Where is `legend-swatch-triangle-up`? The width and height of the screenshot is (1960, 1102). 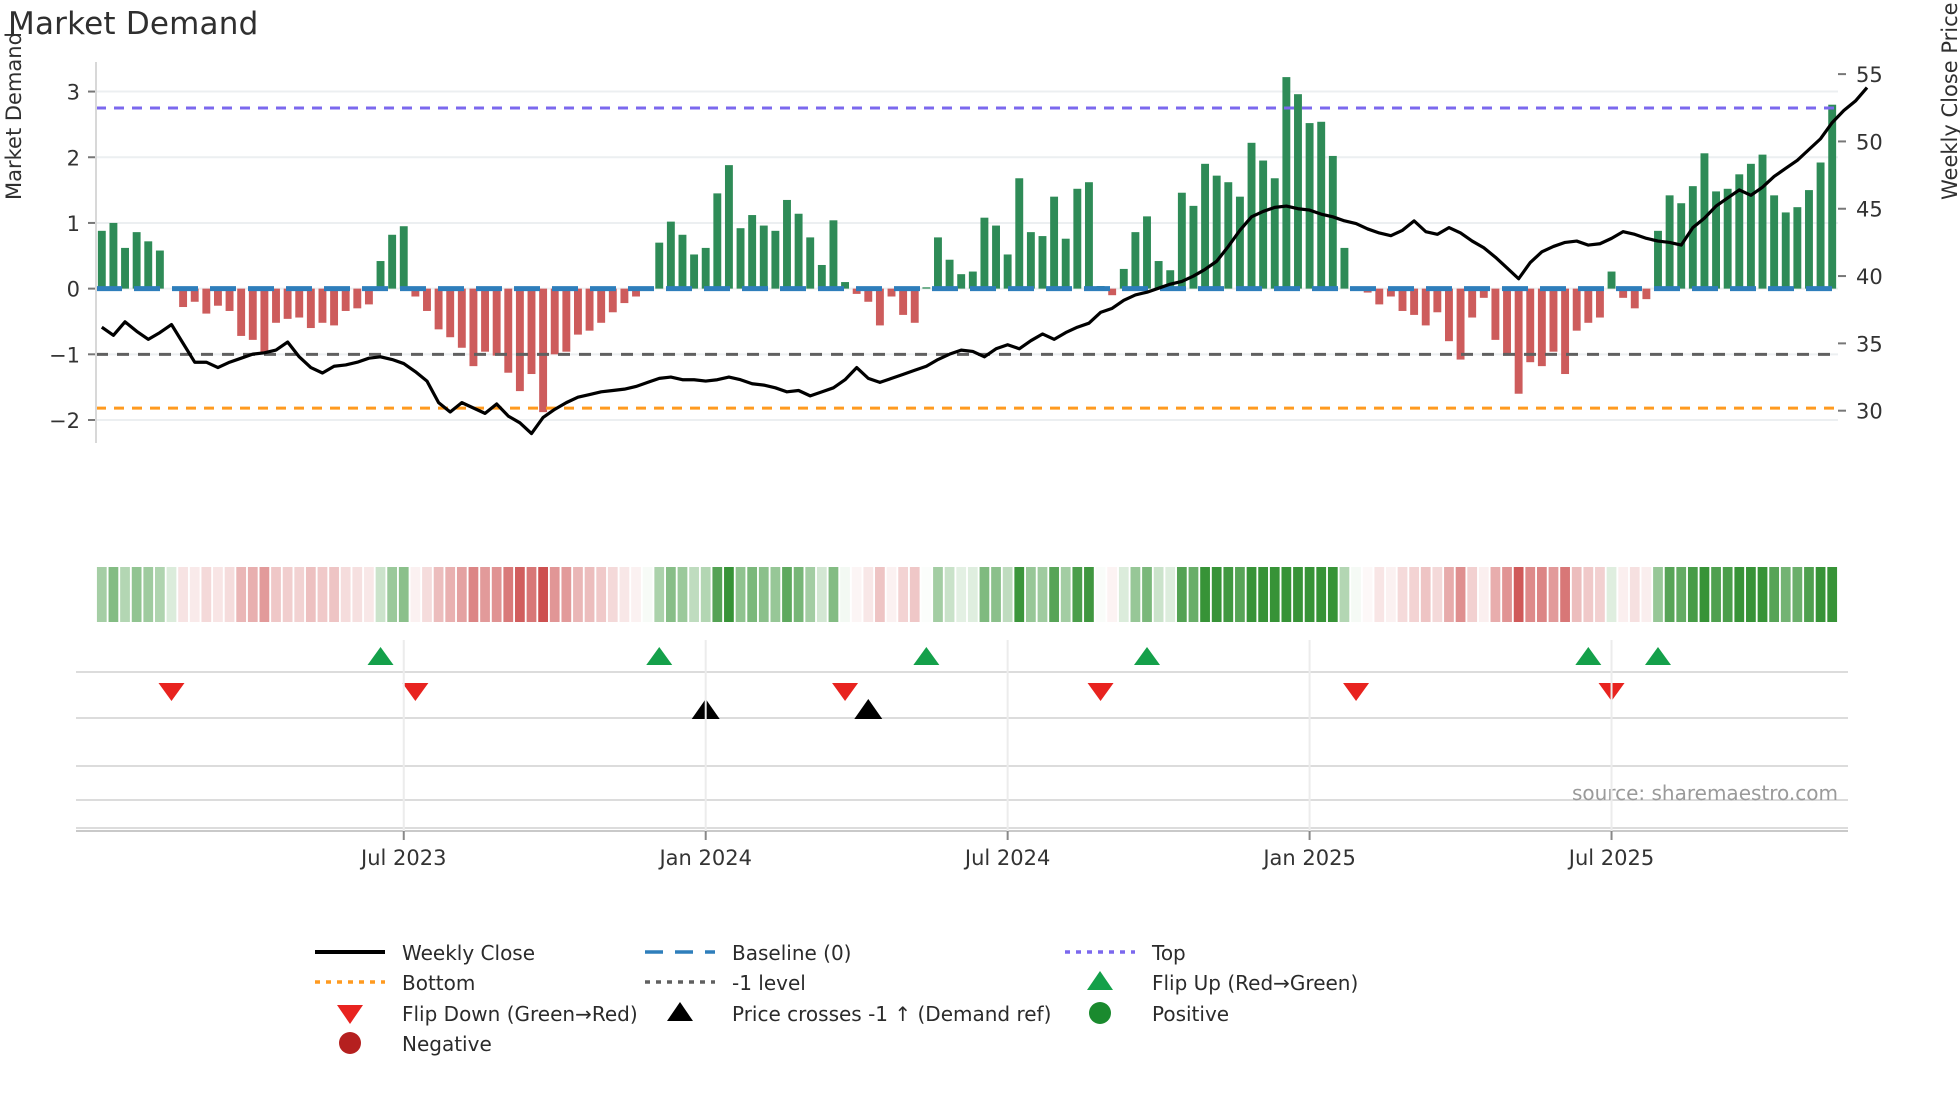 legend-swatch-triangle-up is located at coordinates (1100, 980).